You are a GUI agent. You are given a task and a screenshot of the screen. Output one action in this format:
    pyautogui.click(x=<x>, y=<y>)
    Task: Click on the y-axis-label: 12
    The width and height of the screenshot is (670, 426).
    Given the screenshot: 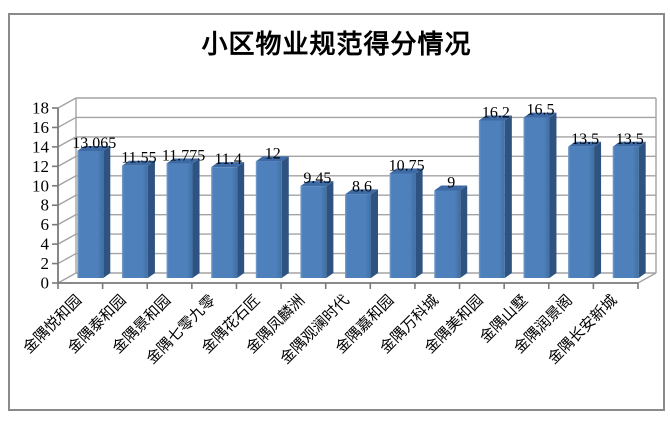 What is the action you would take?
    pyautogui.click(x=40, y=166)
    